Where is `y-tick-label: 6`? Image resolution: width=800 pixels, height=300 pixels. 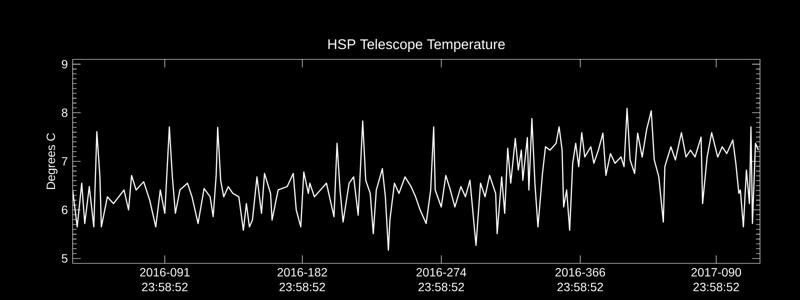
y-tick-label: 6 is located at coordinates (65, 210).